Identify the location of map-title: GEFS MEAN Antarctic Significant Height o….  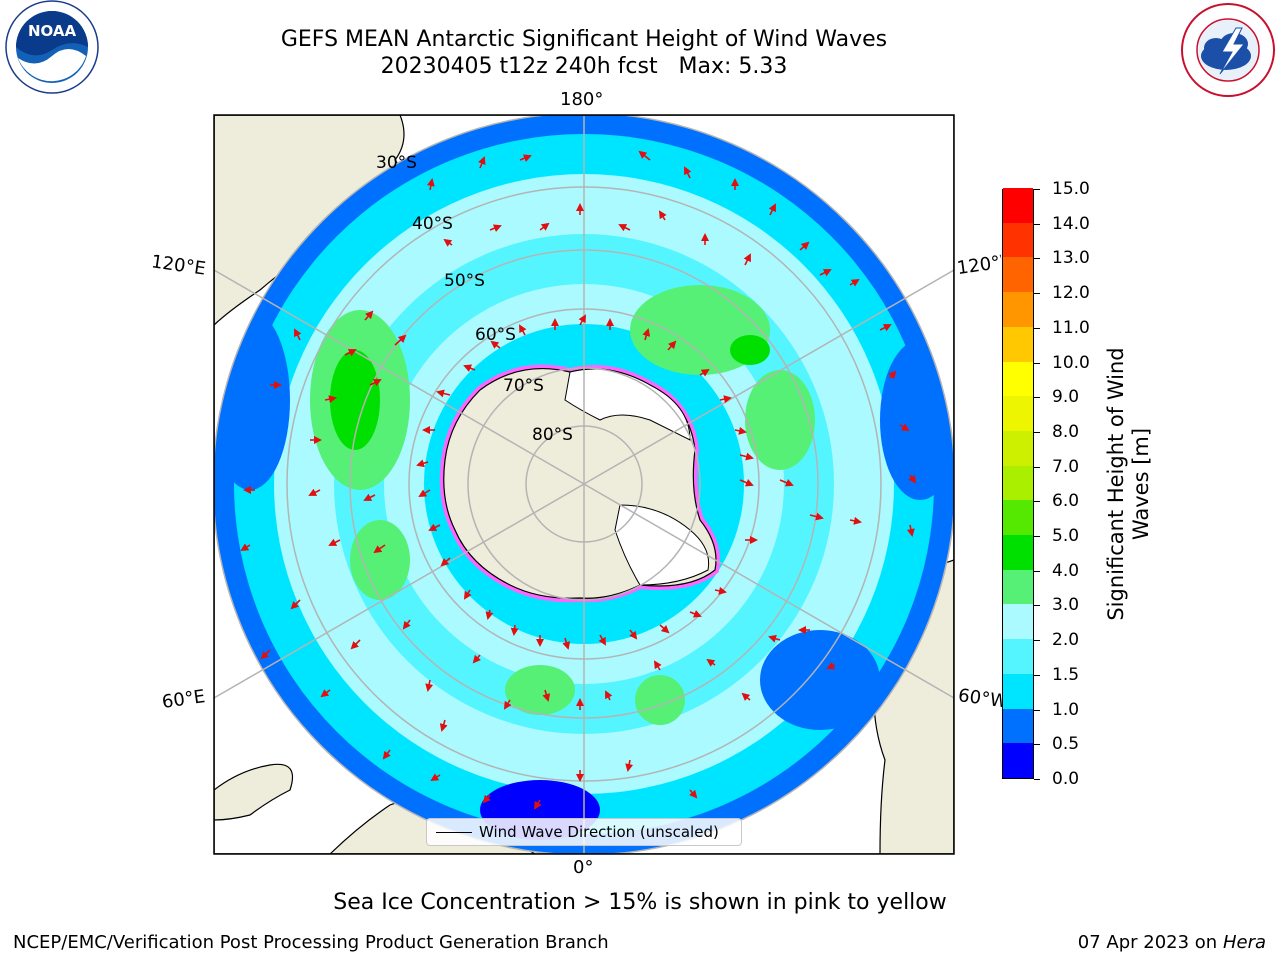
(584, 39).